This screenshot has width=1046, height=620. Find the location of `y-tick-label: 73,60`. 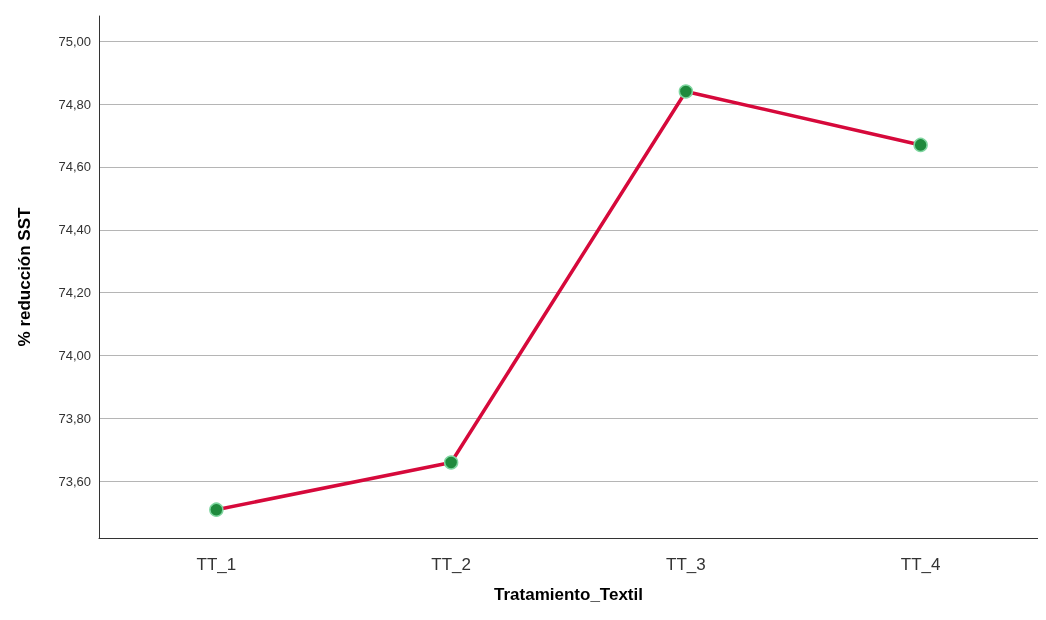

y-tick-label: 73,60 is located at coordinates (74, 481).